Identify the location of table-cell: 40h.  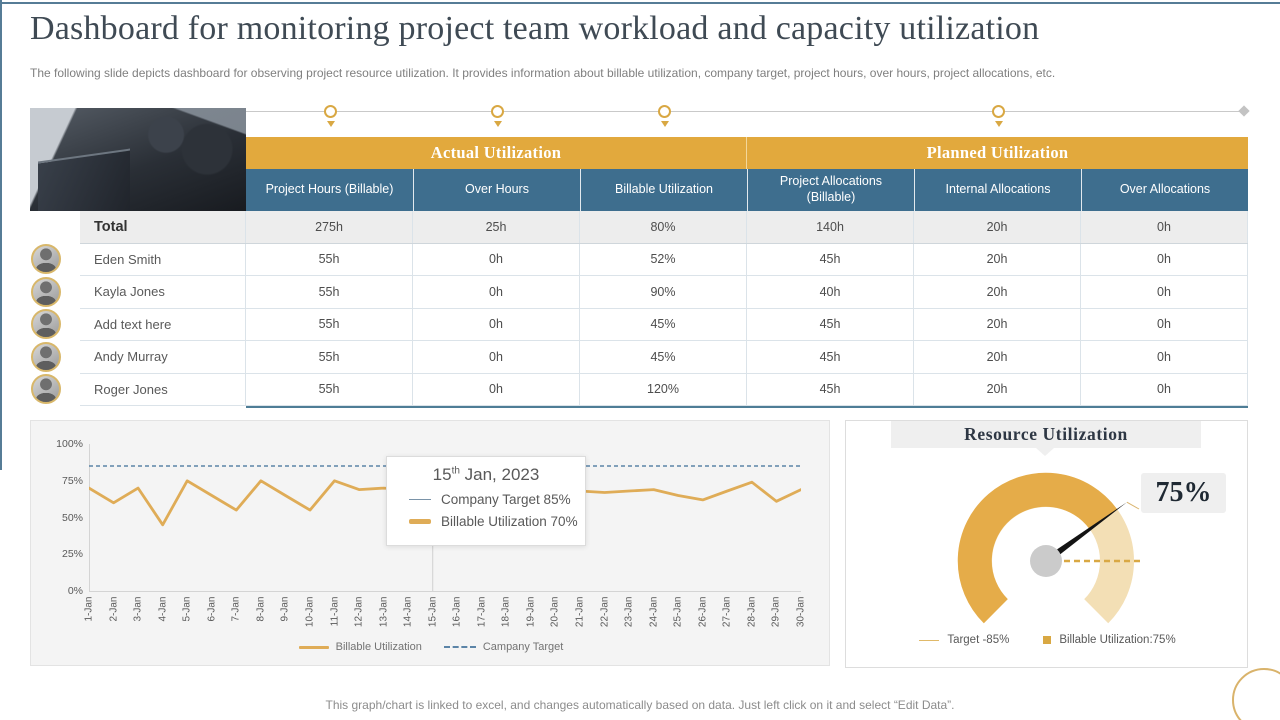
(830, 292).